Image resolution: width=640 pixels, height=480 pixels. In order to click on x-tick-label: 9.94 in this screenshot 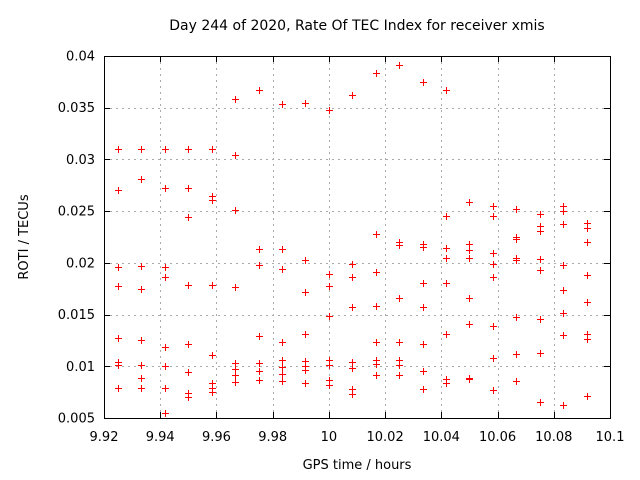, I will do `click(160, 437)`.